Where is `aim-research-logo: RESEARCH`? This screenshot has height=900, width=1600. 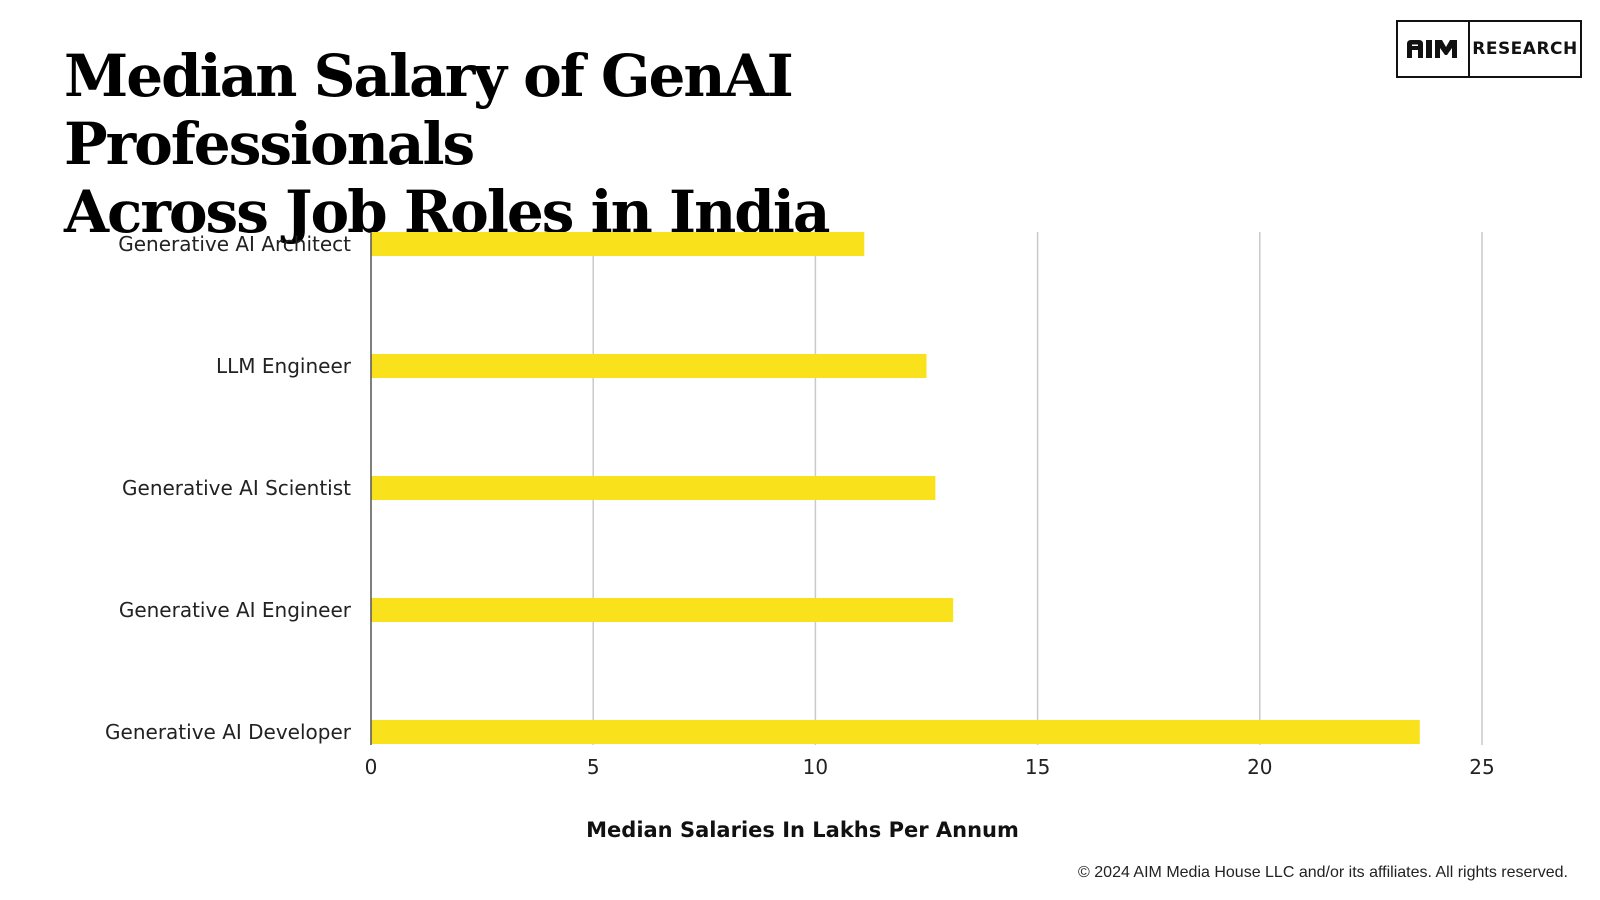 aim-research-logo: RESEARCH is located at coordinates (1489, 49).